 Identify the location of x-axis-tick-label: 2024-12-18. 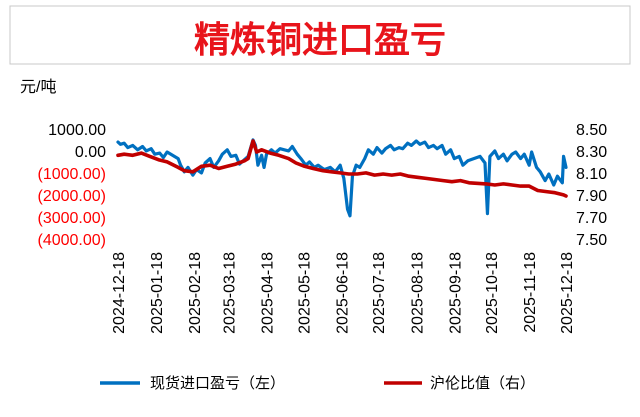
(119, 293).